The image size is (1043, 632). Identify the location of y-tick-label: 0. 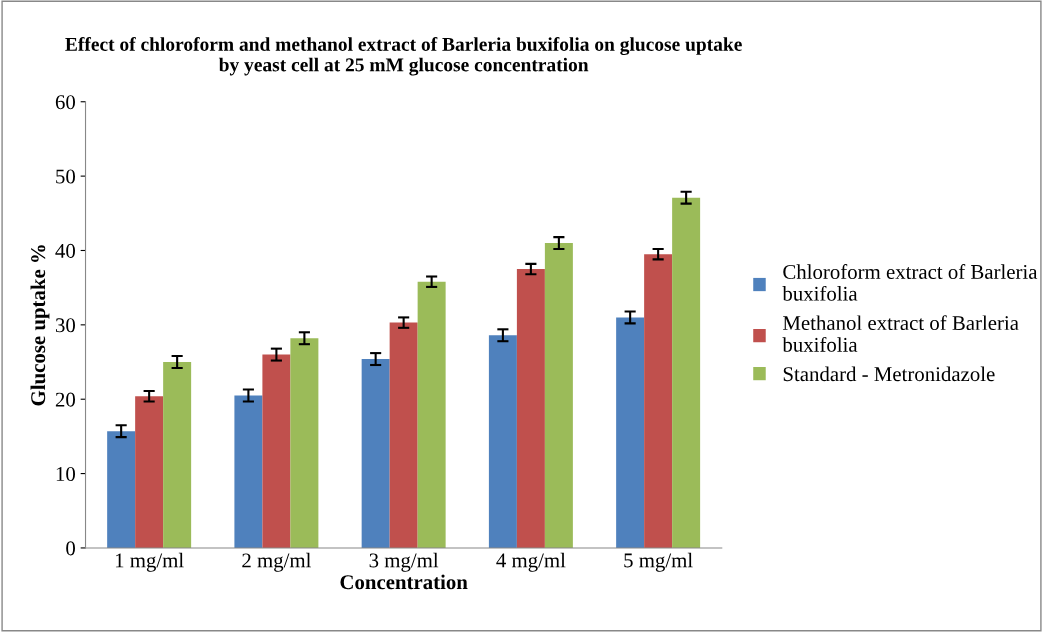
(71, 548).